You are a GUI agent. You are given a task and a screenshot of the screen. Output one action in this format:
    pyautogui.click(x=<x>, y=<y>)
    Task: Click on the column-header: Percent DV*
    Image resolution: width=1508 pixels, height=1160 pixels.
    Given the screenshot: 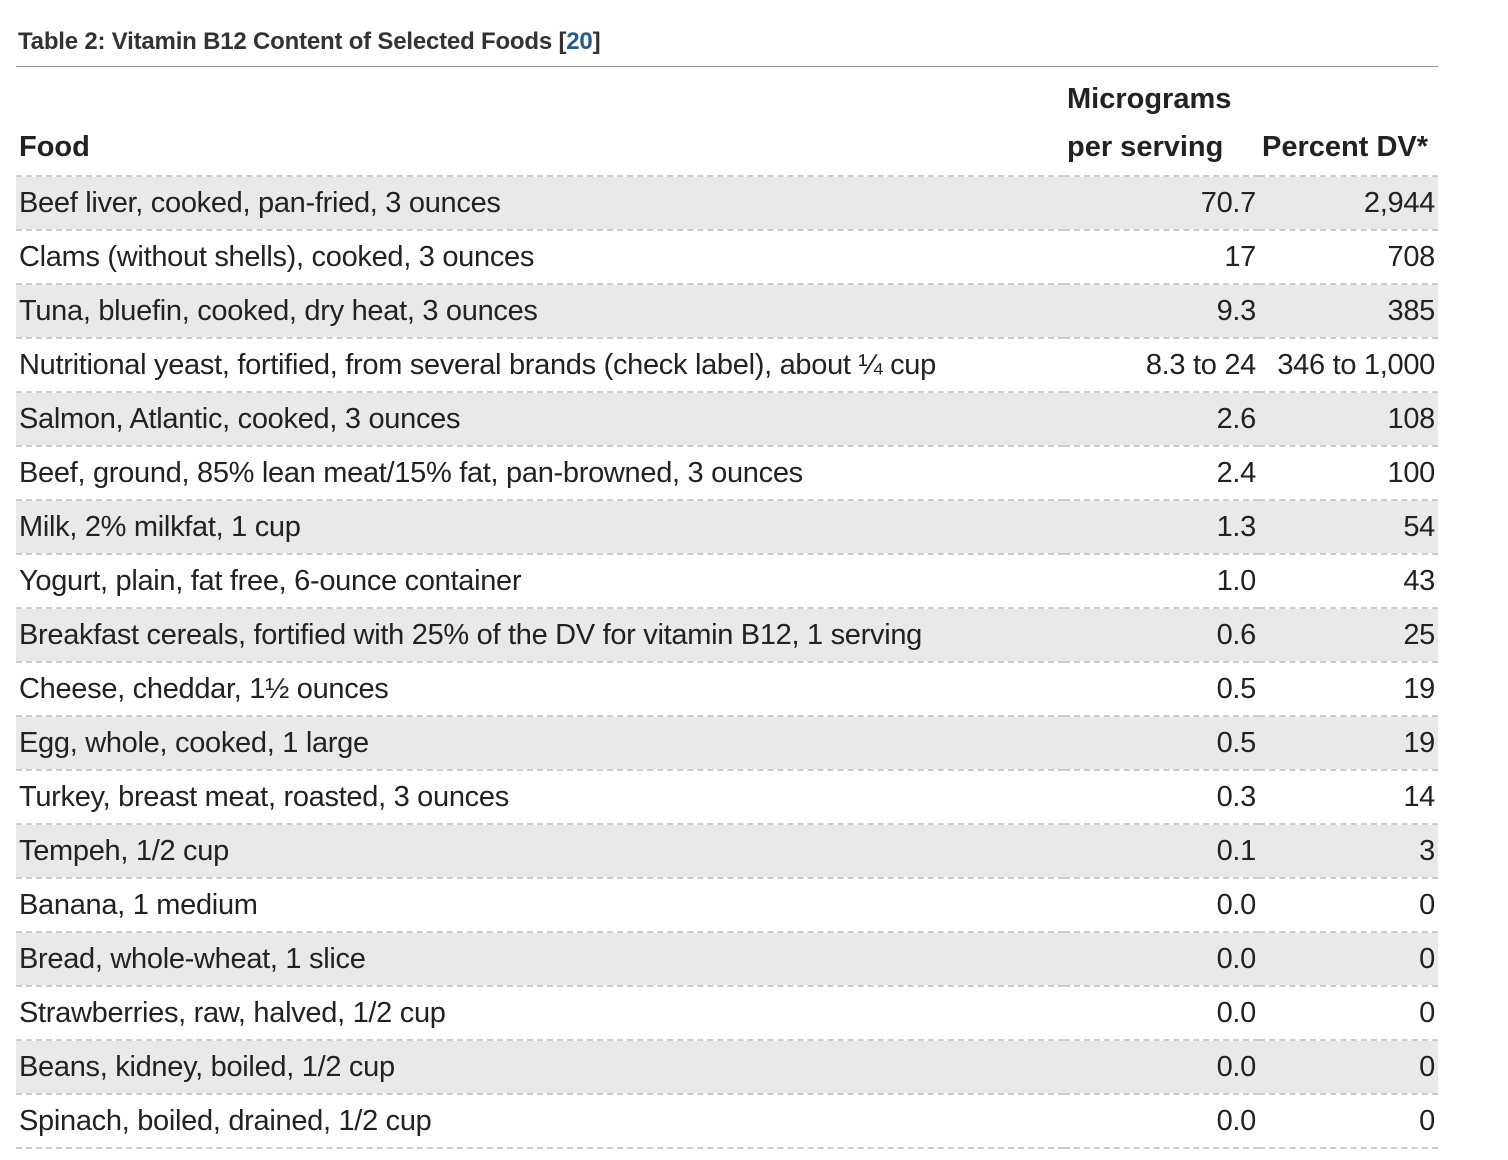 What is the action you would take?
    pyautogui.click(x=1348, y=126)
    